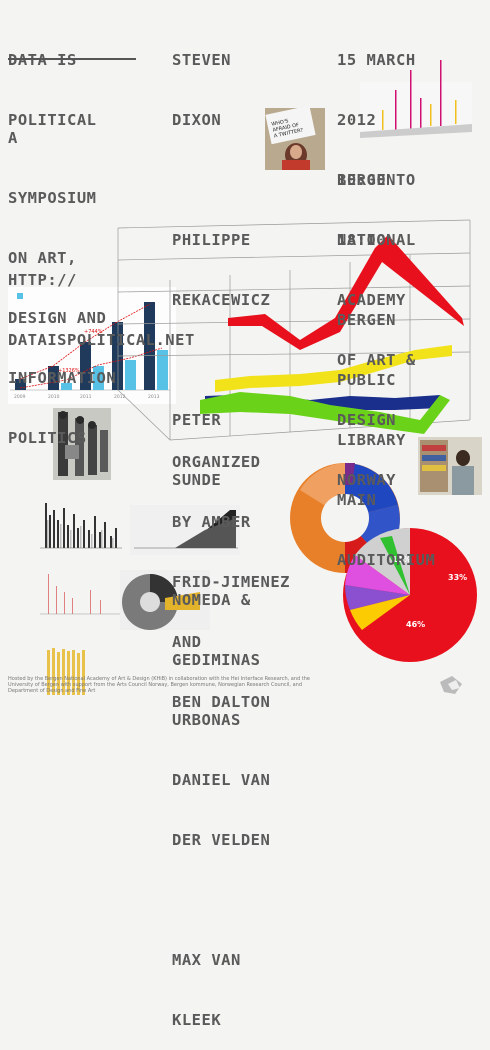 This screenshot has height=1050, width=490. What do you see at coordinates (211, 522) in the screenshot?
I see `organizer-line: BY AMBER` at bounding box center [211, 522].